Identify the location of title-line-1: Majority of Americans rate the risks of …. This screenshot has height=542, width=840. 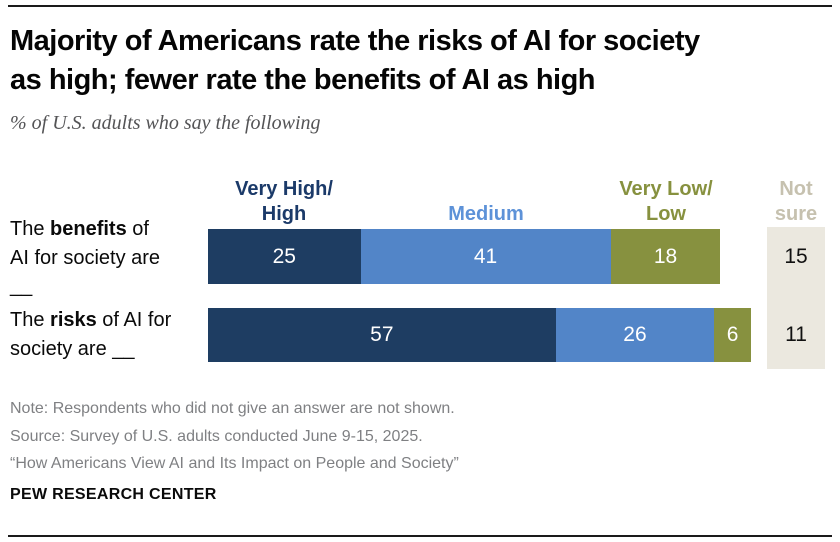
(355, 41).